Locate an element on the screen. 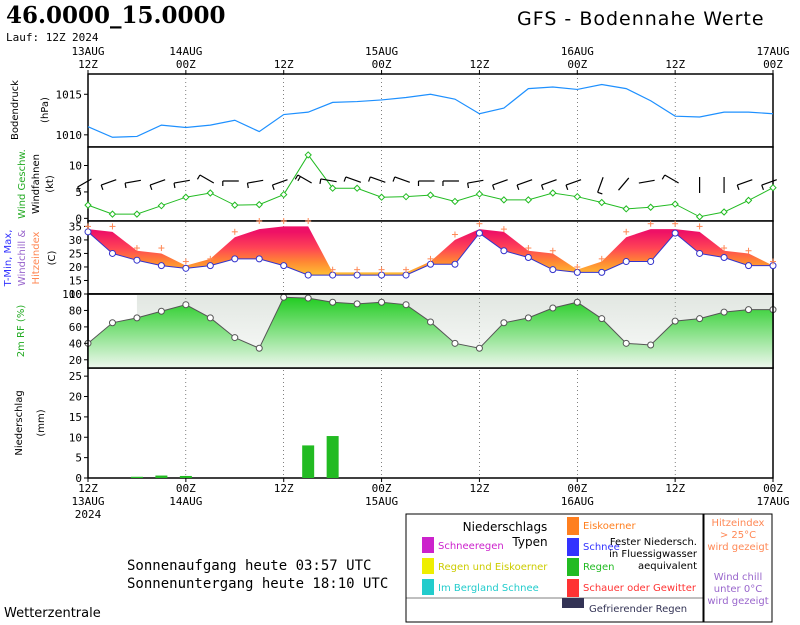 The height and width of the screenshot is (625, 800). time-tick-label-top: 00Z is located at coordinates (186, 64).